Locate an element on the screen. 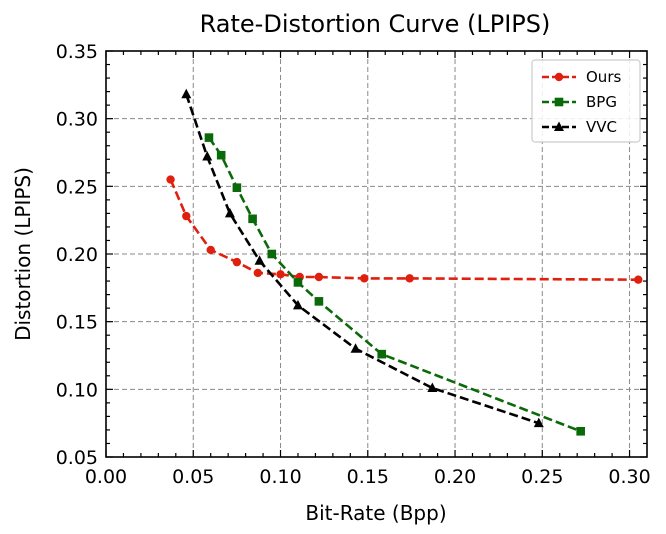  legend-label-vvc: VVC is located at coordinates (601, 127).